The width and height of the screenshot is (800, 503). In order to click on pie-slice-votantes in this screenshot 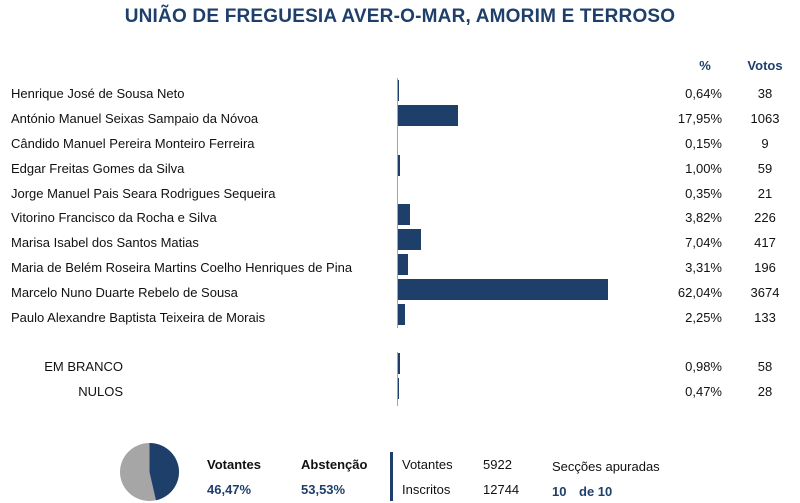, I will do `click(164, 472)`.